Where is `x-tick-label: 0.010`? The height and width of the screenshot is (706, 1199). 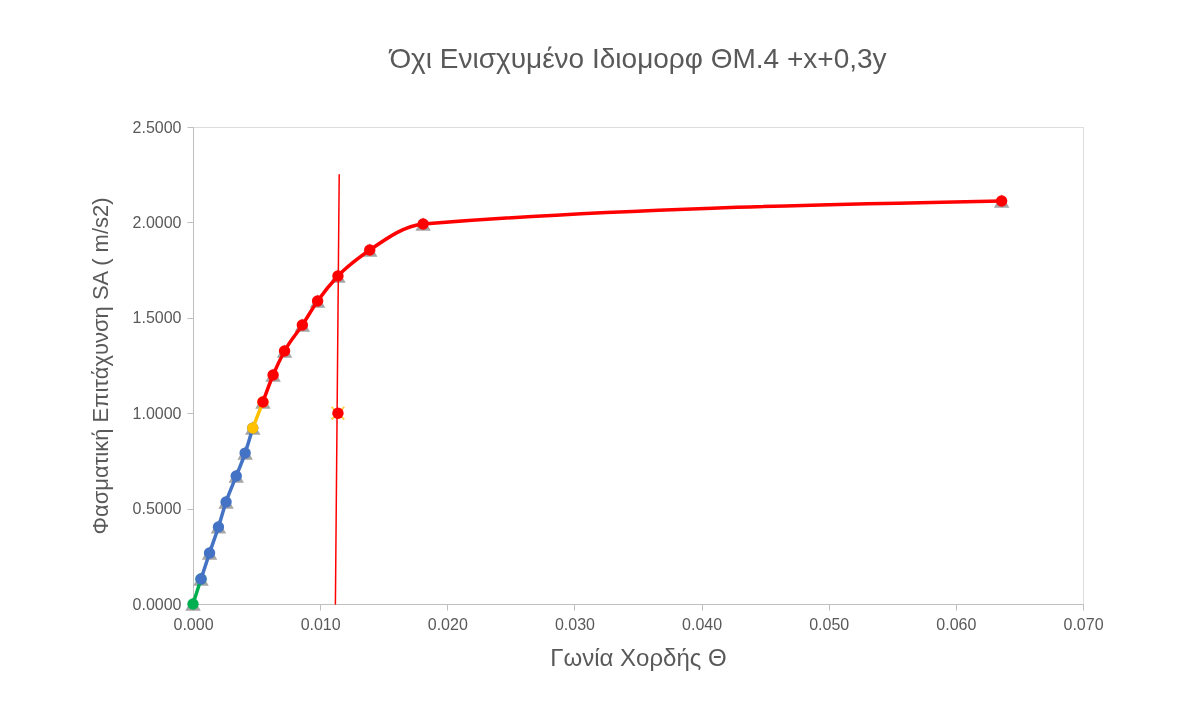 x-tick-label: 0.010 is located at coordinates (320, 624).